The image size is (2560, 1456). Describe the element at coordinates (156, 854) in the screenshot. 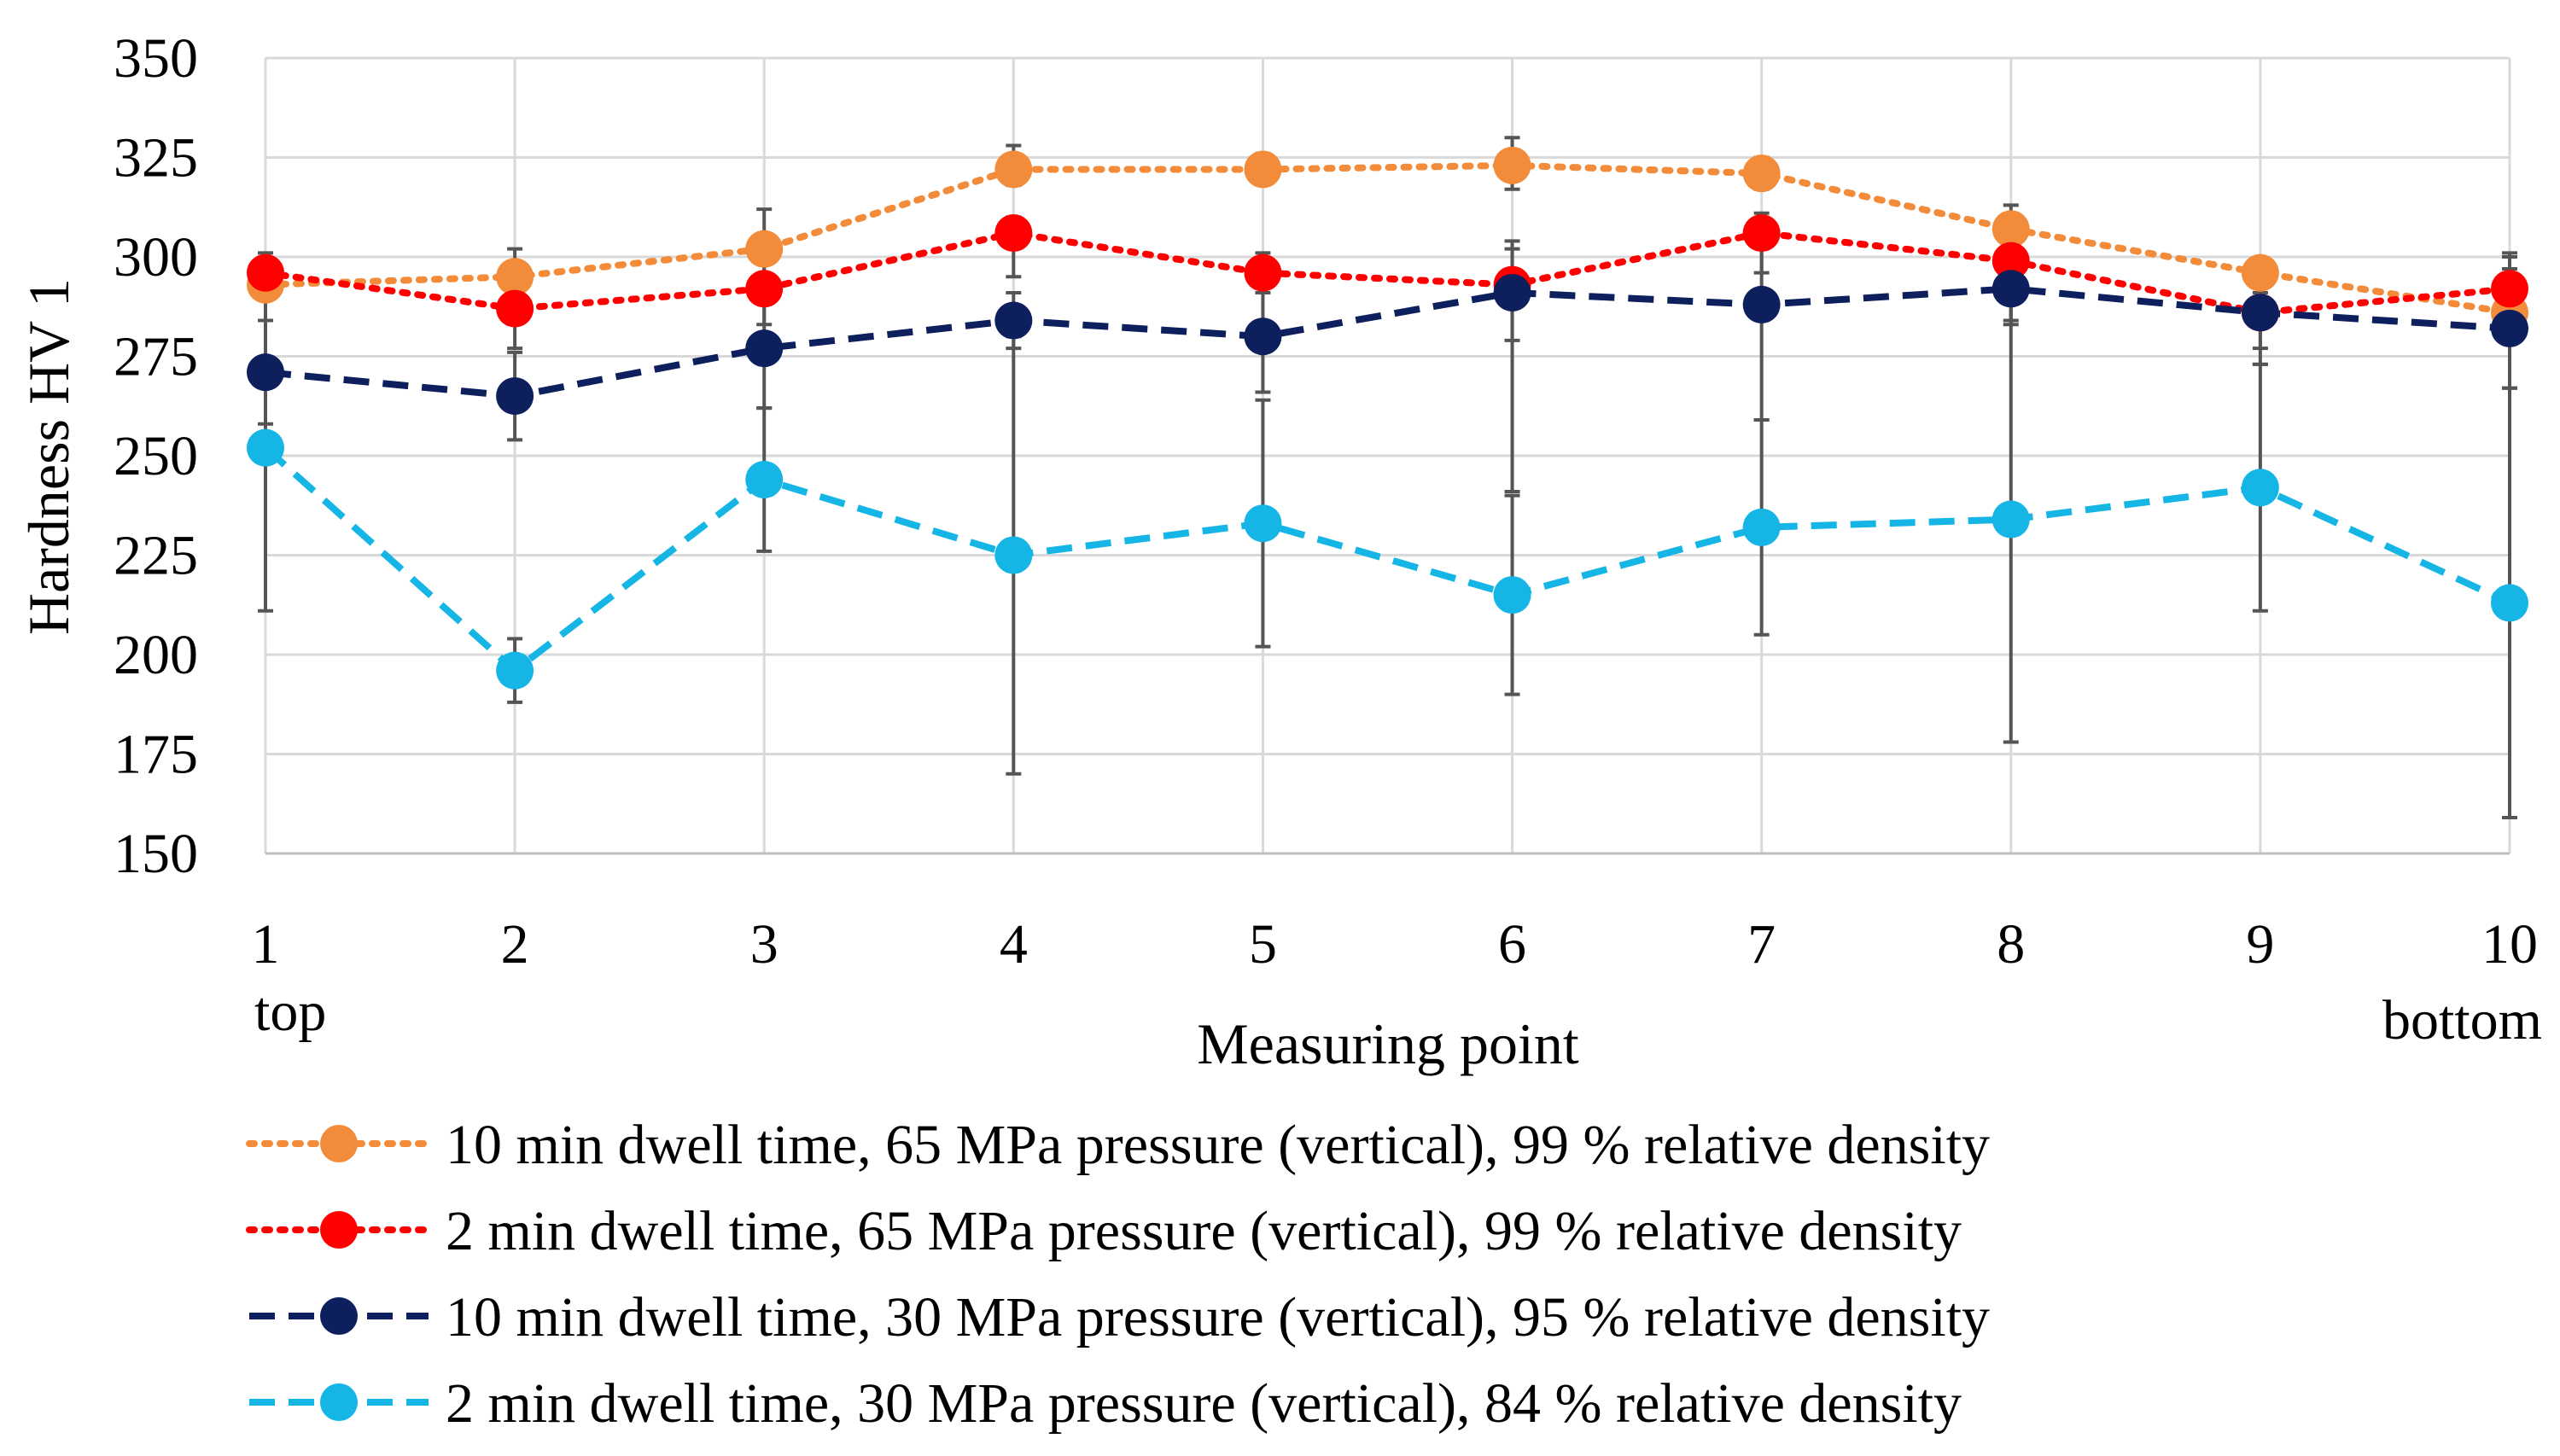

I see `y-tick-label: 150` at that location.